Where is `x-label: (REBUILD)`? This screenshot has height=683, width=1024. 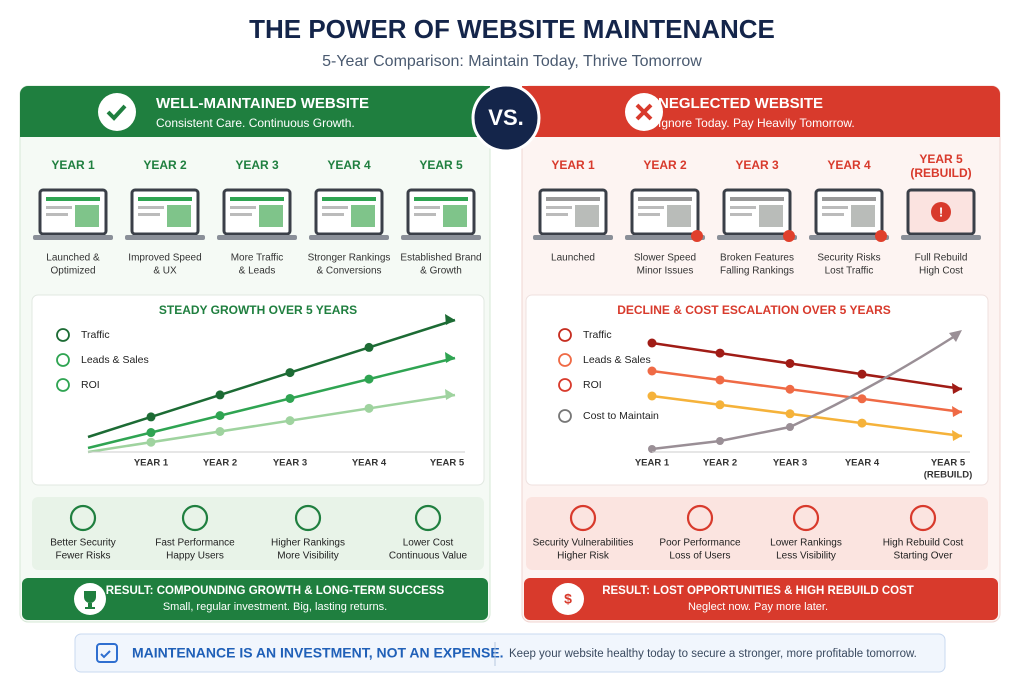
x-label: (REBUILD) is located at coordinates (948, 475).